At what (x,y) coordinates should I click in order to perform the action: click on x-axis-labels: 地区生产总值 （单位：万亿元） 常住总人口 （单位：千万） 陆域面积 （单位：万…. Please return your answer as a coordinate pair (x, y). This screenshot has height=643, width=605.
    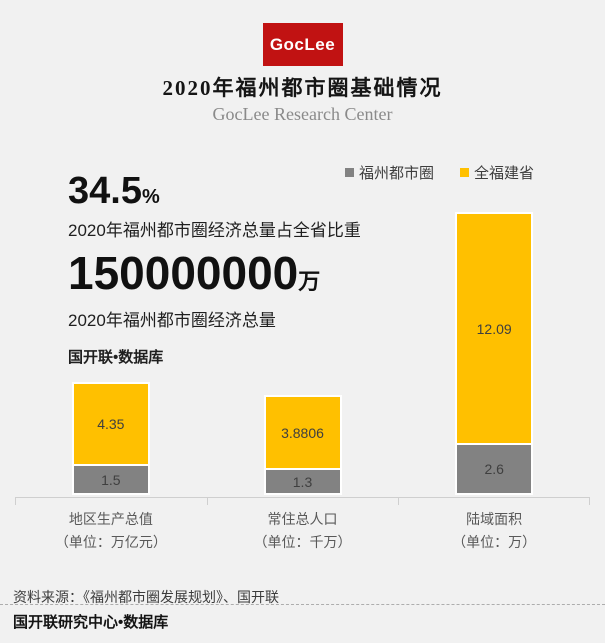
    Looking at the image, I should click on (302, 531).